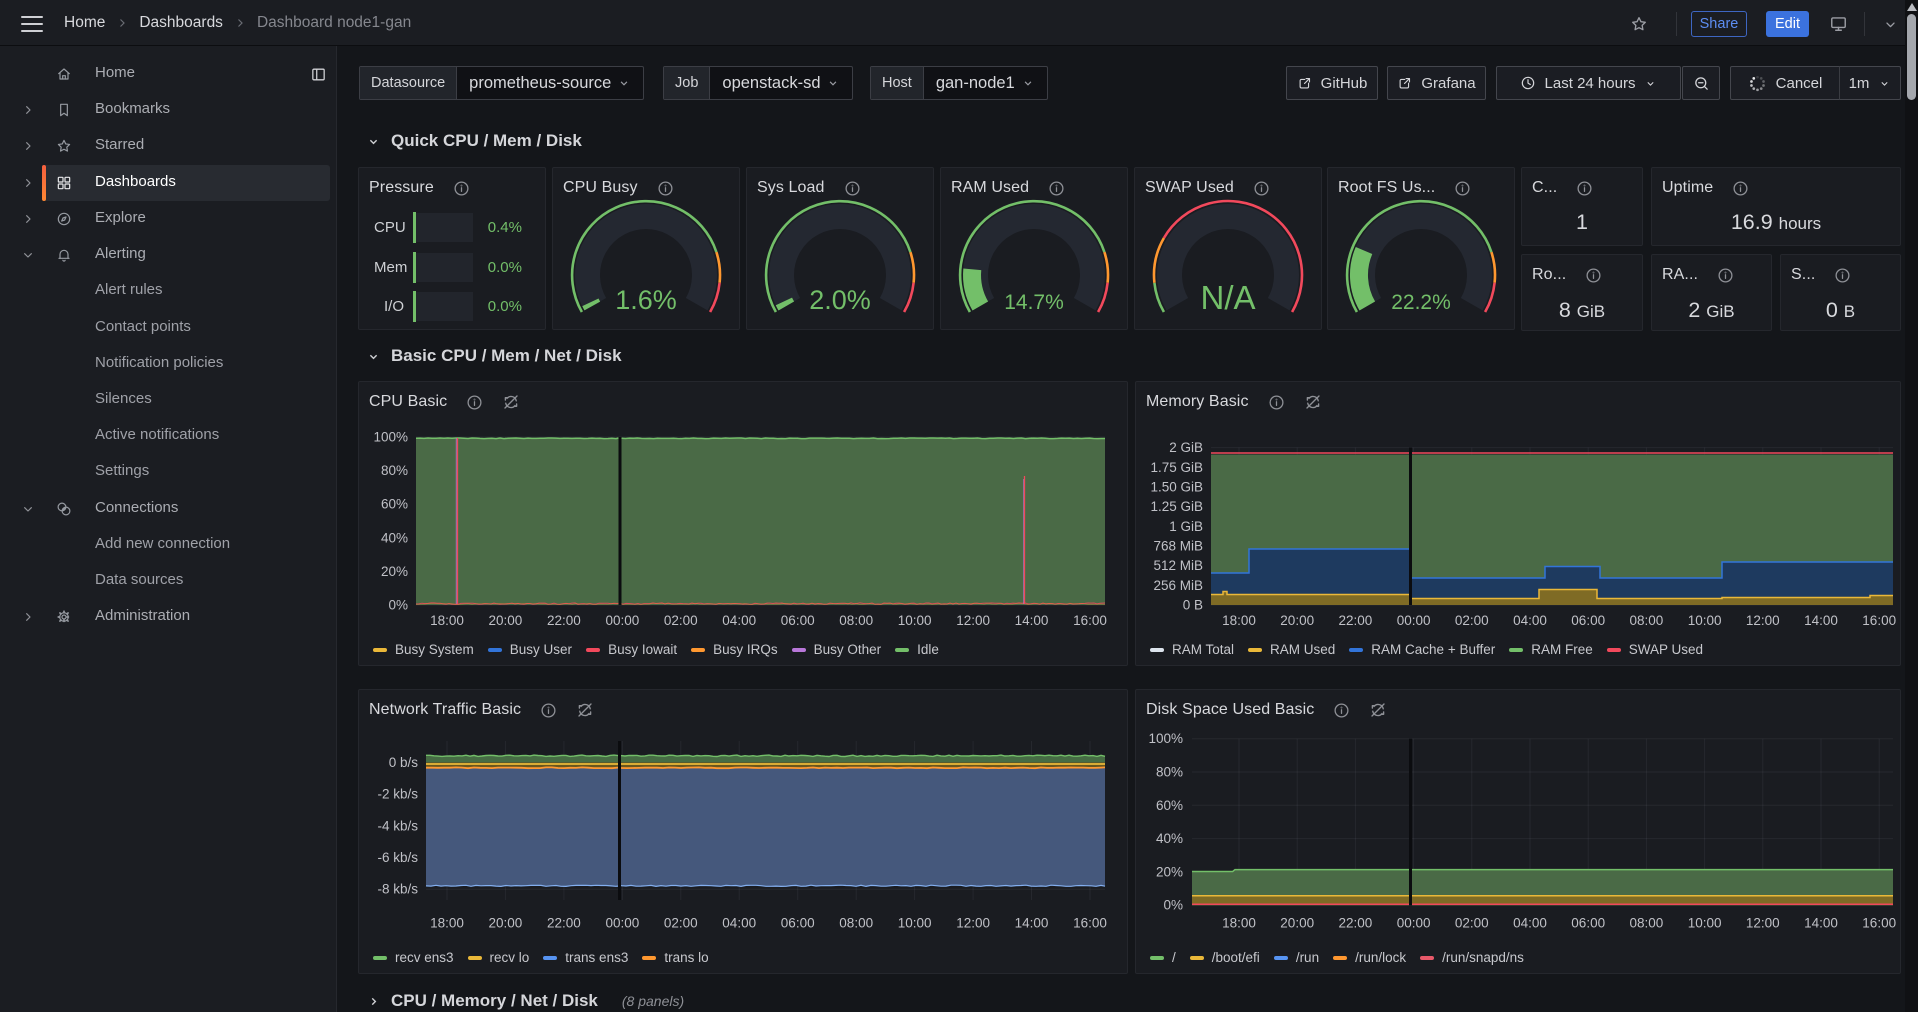 The width and height of the screenshot is (1918, 1012). Describe the element at coordinates (404, 762) in the screenshot. I see `svg-text: 0 b/s` at that location.